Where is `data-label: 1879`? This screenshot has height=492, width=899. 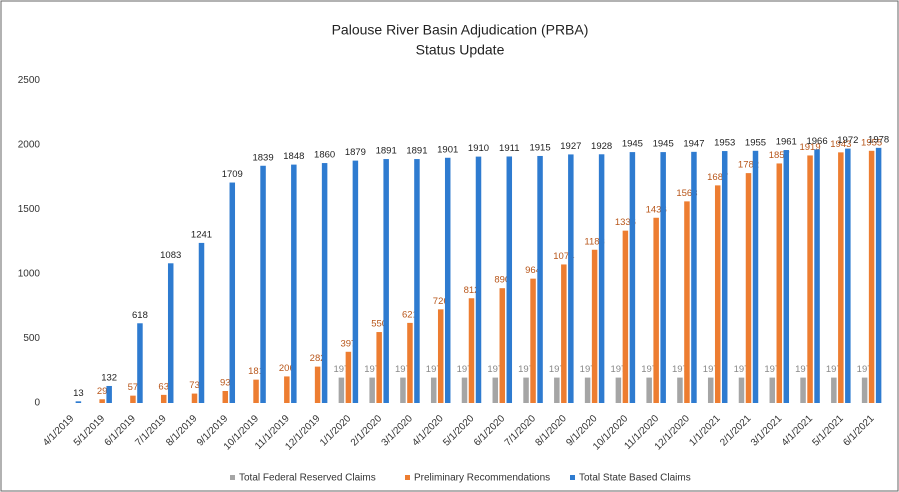 data-label: 1879 is located at coordinates (355, 152).